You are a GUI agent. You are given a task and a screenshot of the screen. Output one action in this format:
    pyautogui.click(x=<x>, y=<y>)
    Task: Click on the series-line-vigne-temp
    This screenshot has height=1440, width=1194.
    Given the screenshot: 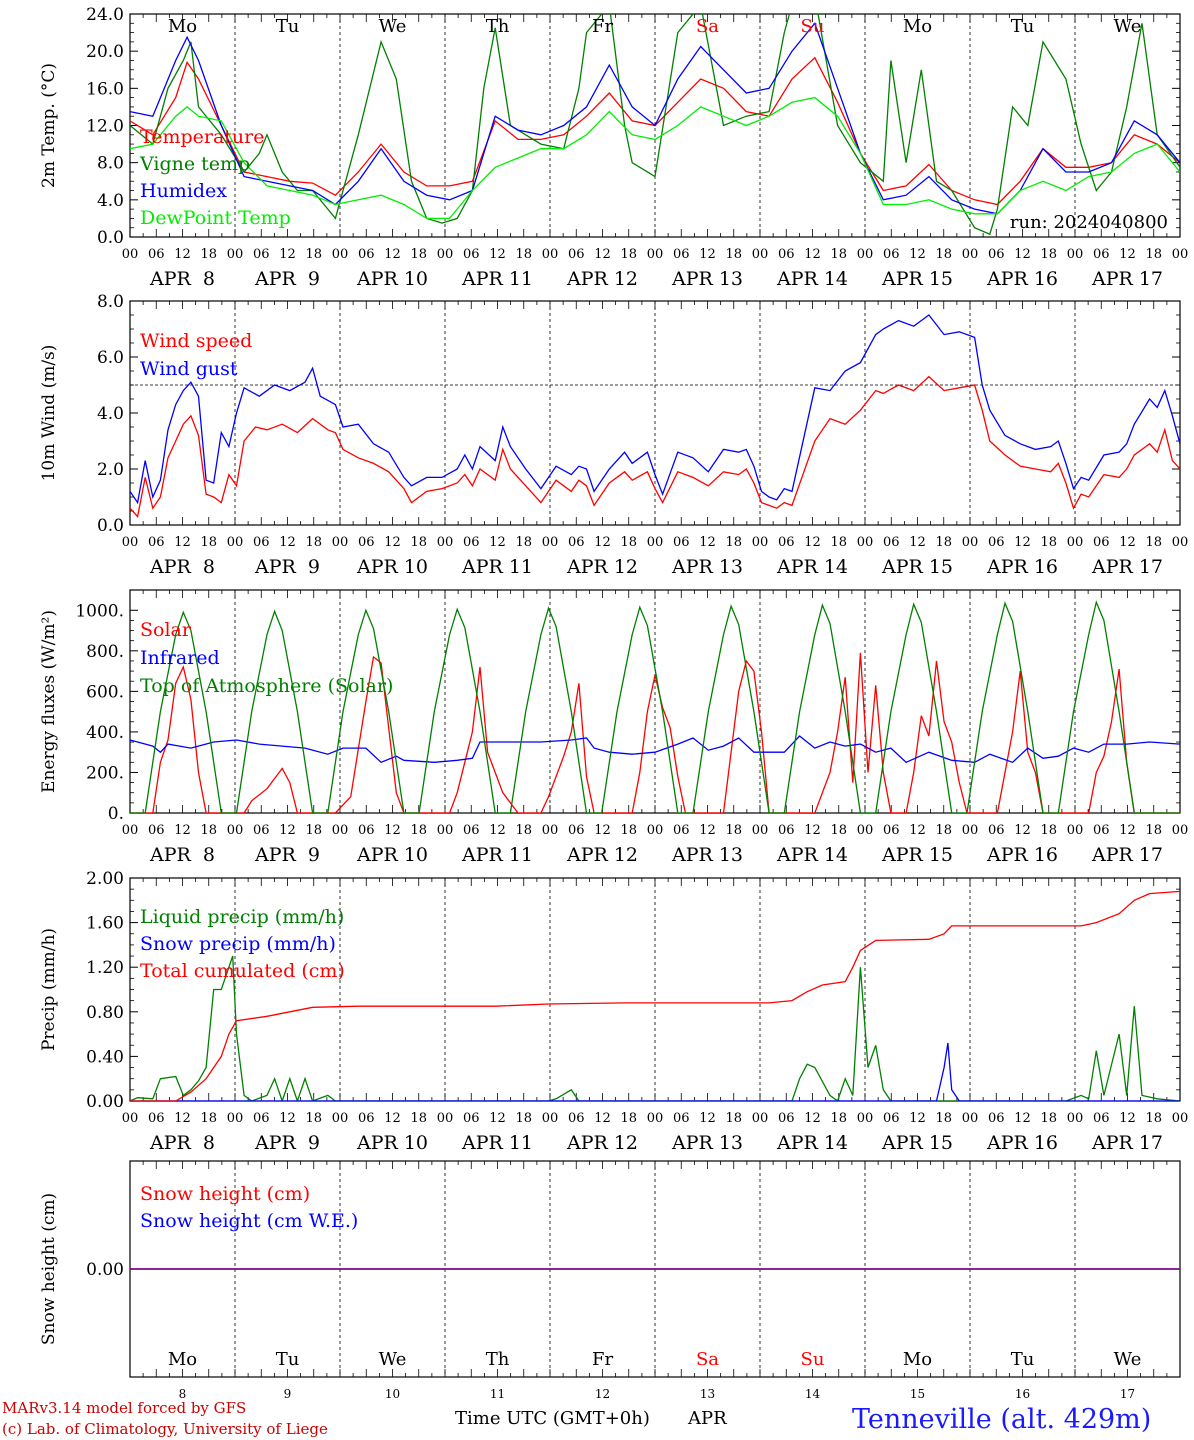 What is the action you would take?
    pyautogui.click(x=655, y=125)
    